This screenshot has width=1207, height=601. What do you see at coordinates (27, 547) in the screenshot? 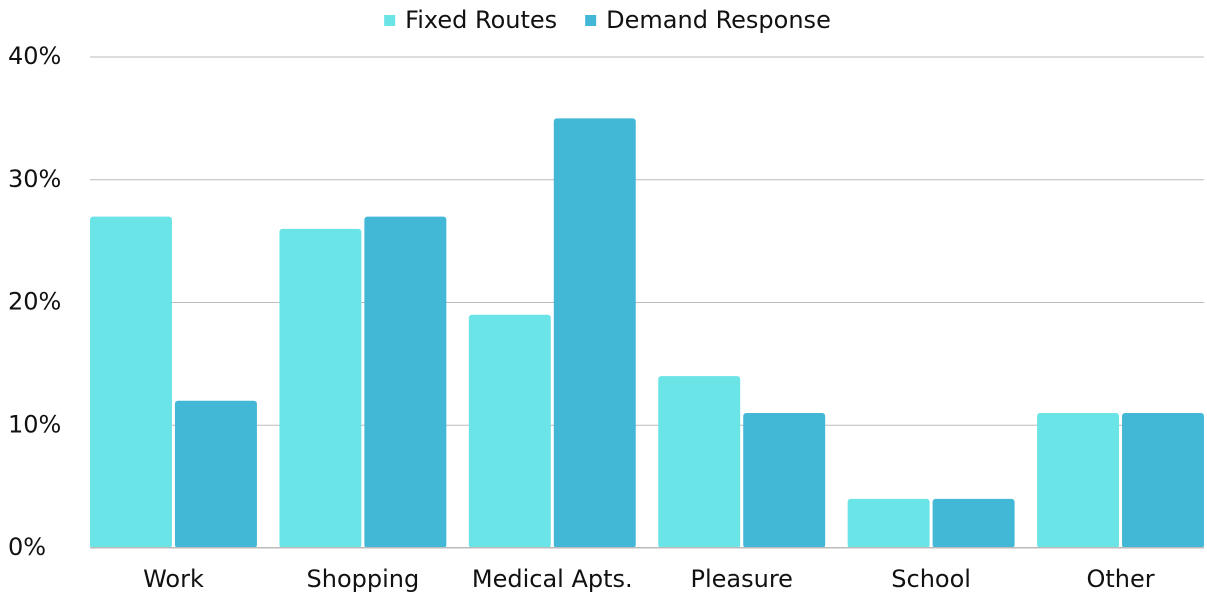
I see `y-tick-label: 0%` at bounding box center [27, 547].